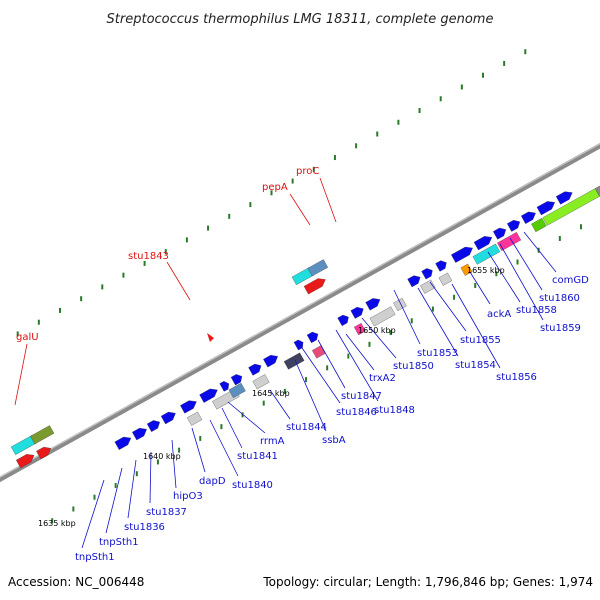 The height and width of the screenshot is (600, 600). Describe the element at coordinates (210, 337) in the screenshot. I see `gene-marker` at that location.